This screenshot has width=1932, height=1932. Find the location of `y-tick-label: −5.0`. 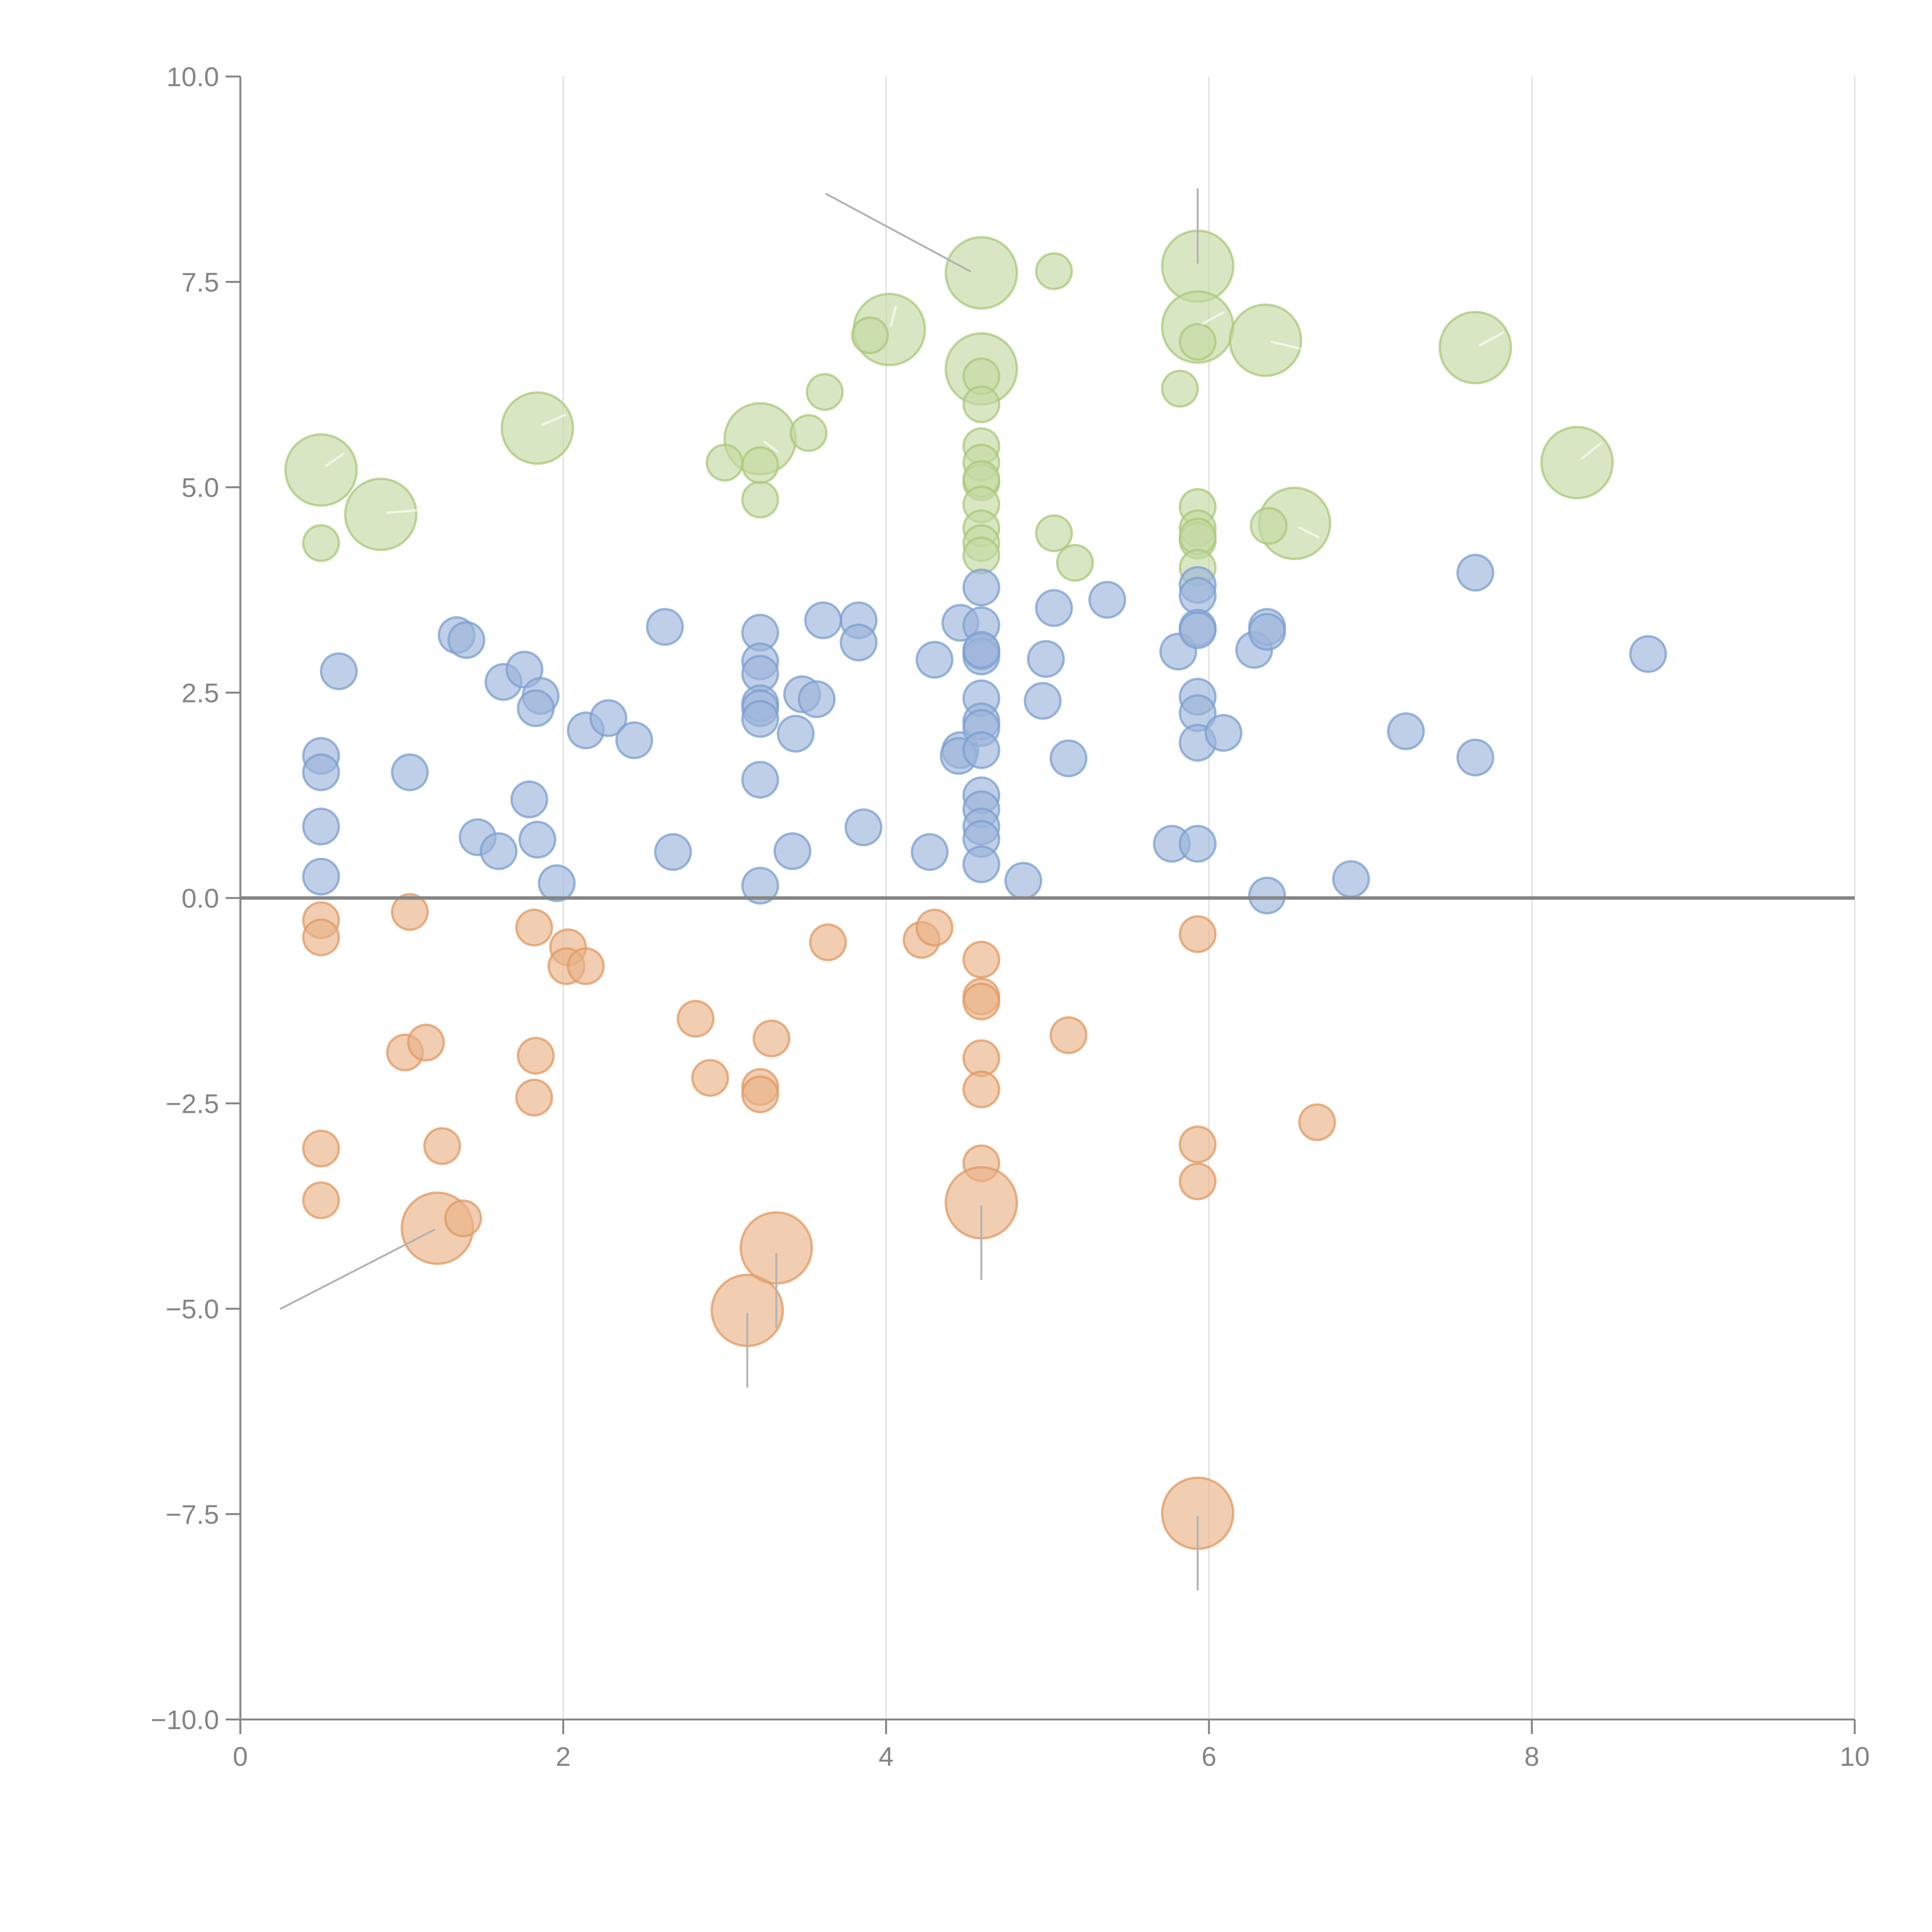

y-tick-label: −5.0 is located at coordinates (192, 1309).